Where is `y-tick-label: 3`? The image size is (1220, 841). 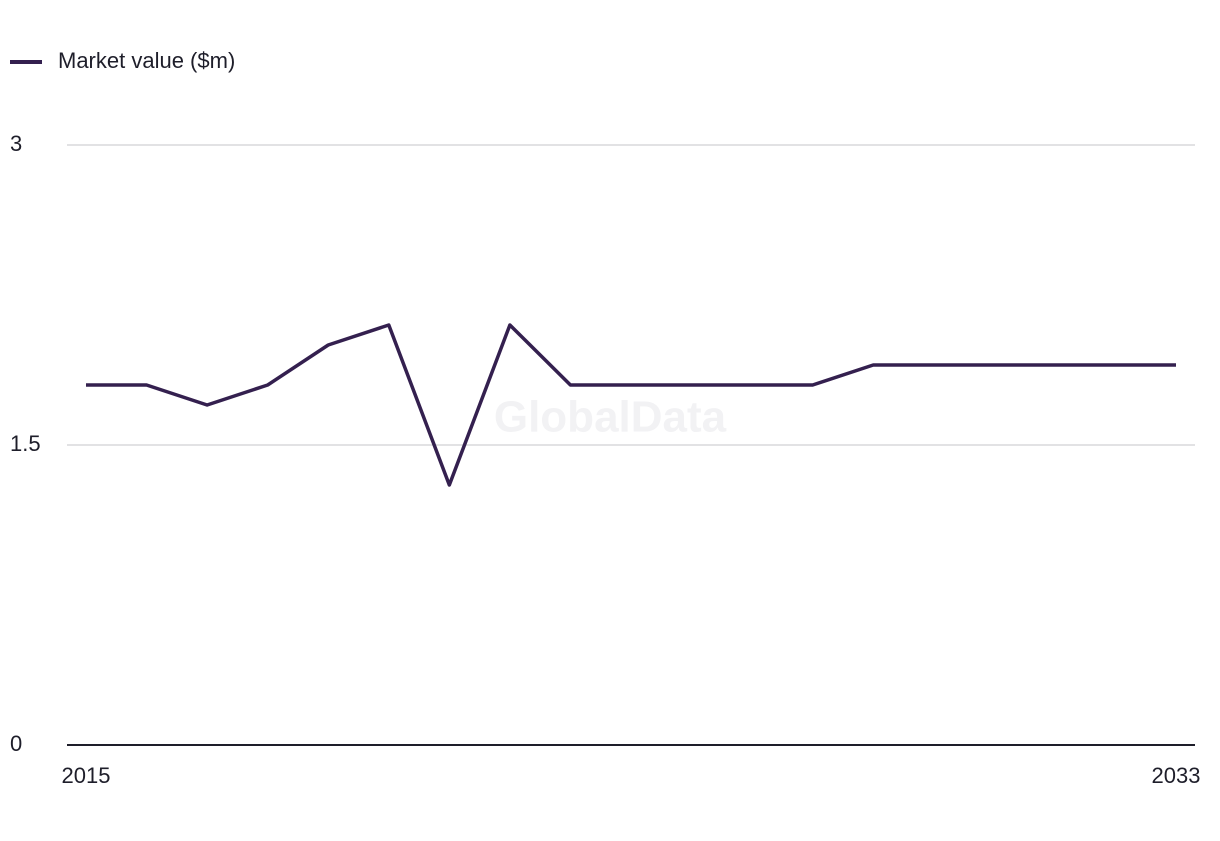
y-tick-label: 3 is located at coordinates (16, 143).